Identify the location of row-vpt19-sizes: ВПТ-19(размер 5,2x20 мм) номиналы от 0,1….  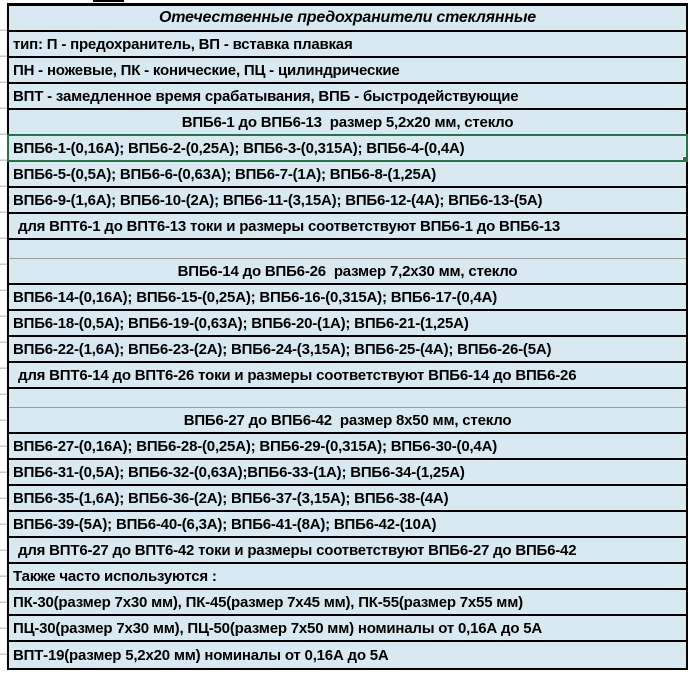
(347, 655).